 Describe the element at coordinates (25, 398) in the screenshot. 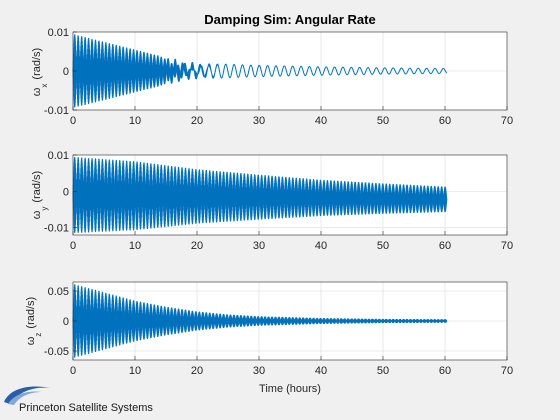

I see `logo-swoosh-inner-icon` at that location.